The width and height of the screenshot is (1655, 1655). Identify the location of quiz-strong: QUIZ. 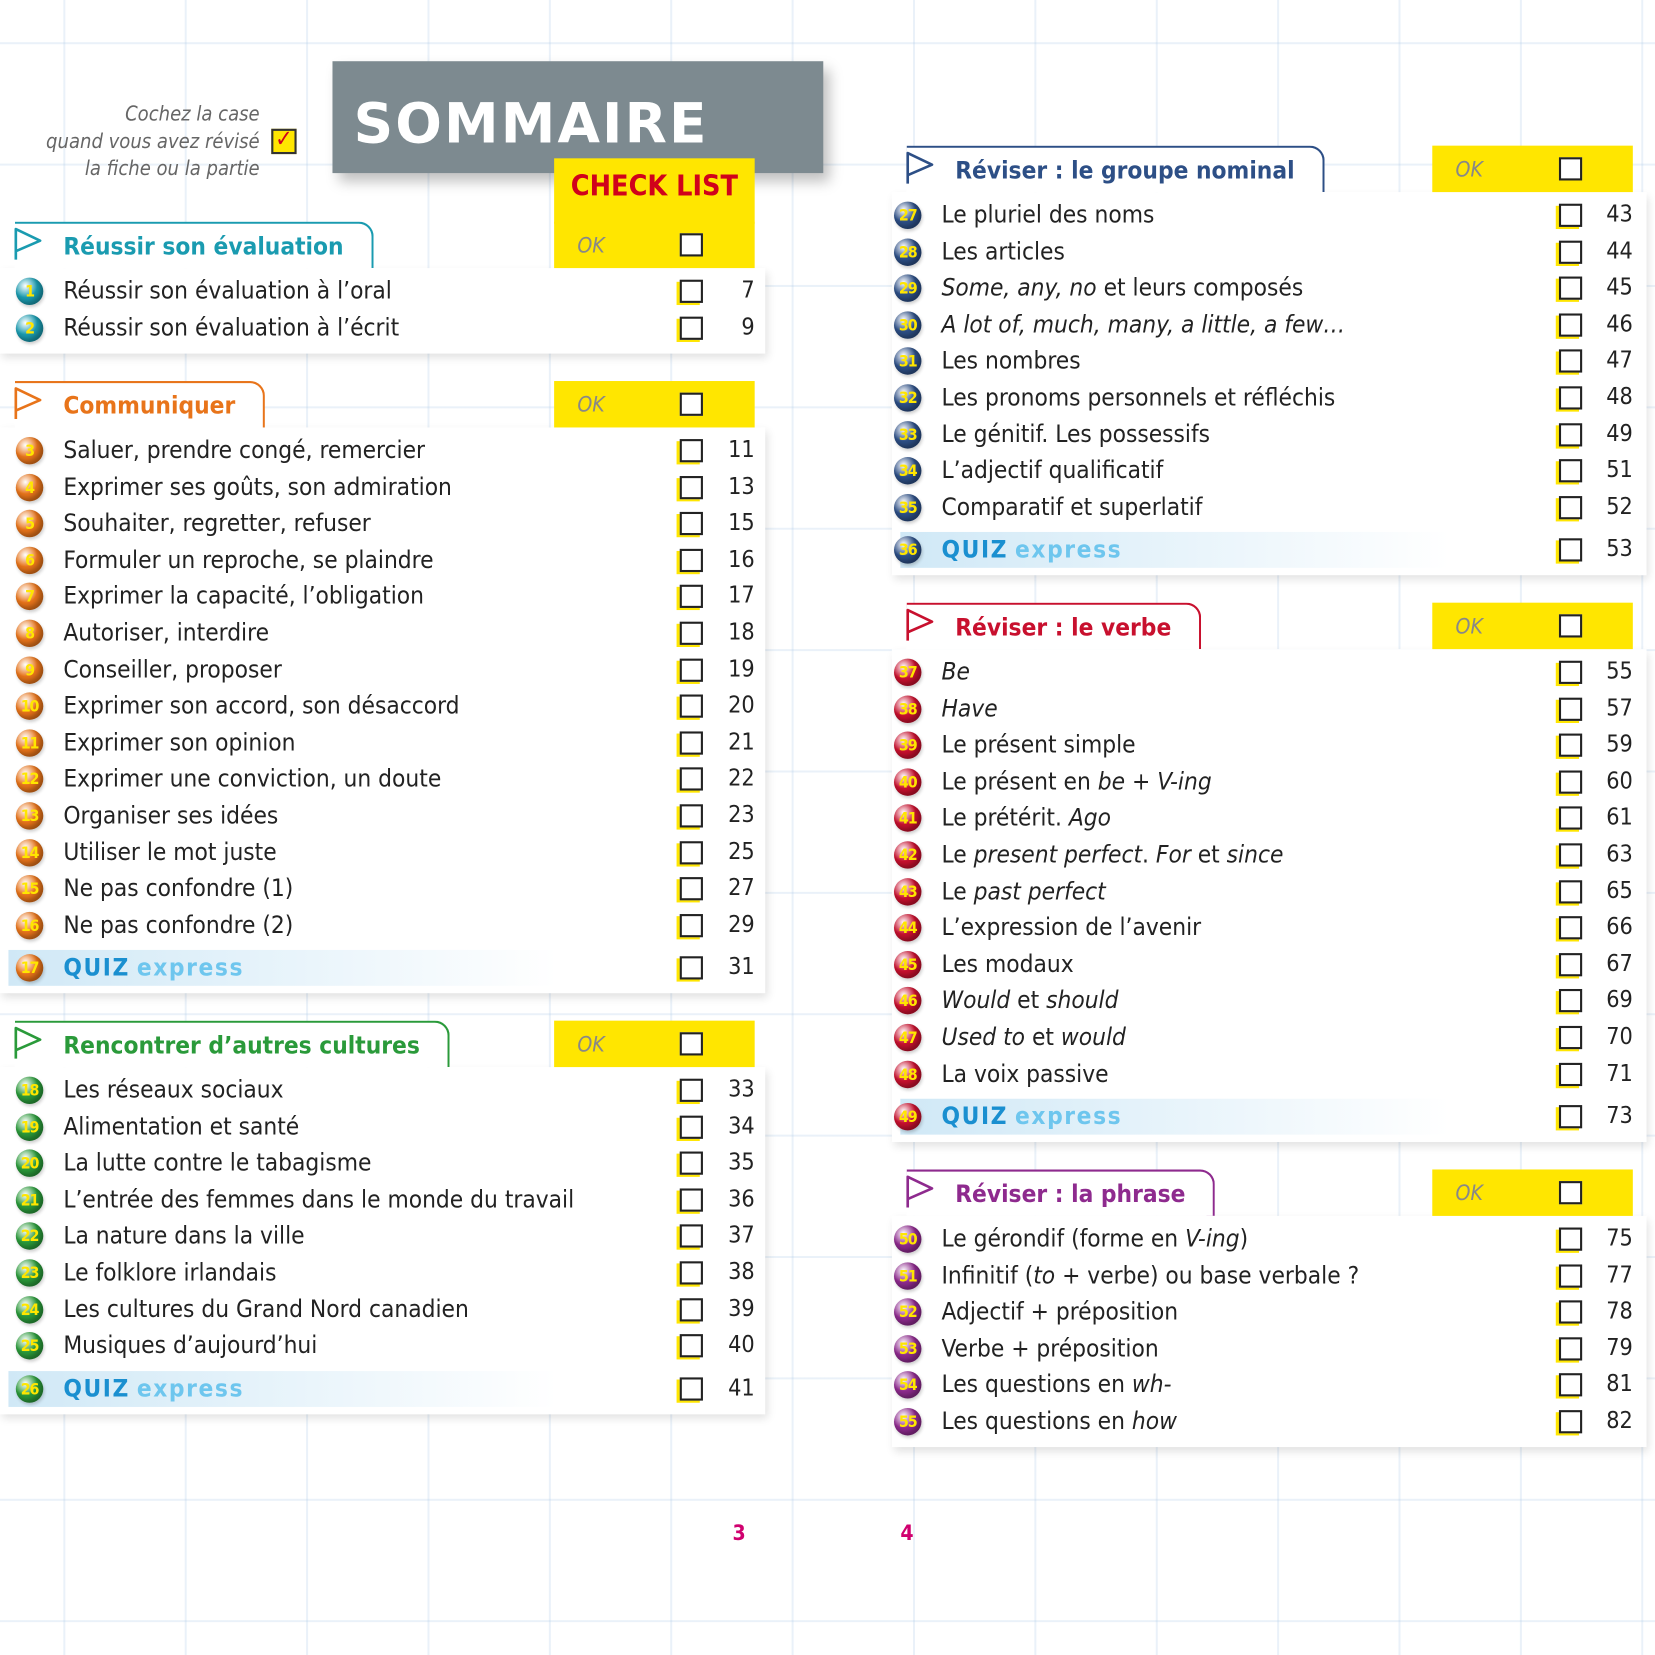
(96, 1389).